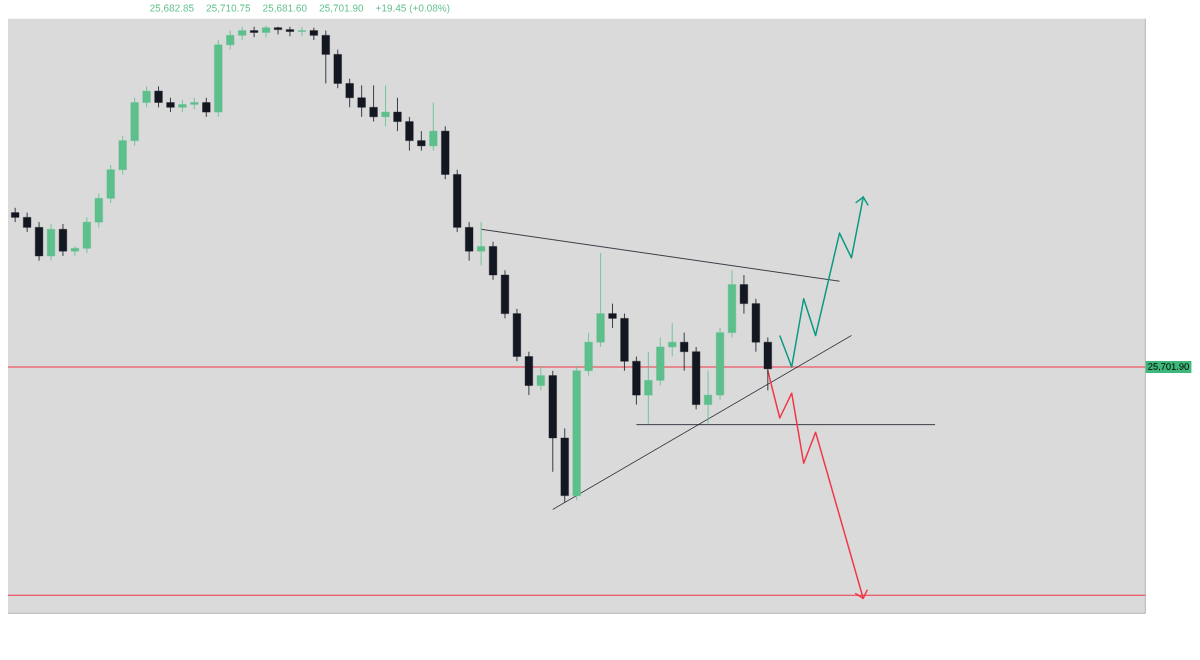 The height and width of the screenshot is (660, 1200). I want to click on text: 25,681.60, so click(285, 8).